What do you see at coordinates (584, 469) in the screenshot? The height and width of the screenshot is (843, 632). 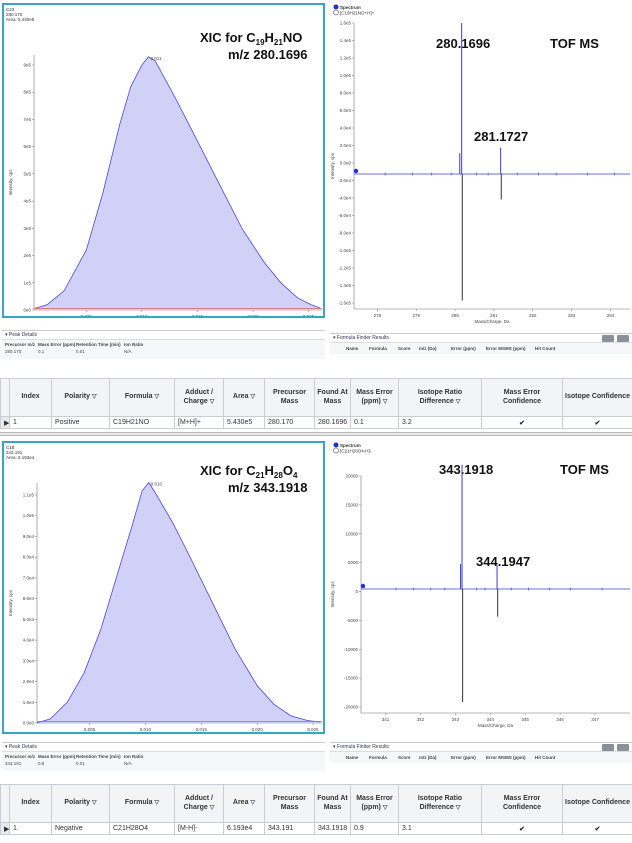 I see `tof-ms-label: TOF MS` at bounding box center [584, 469].